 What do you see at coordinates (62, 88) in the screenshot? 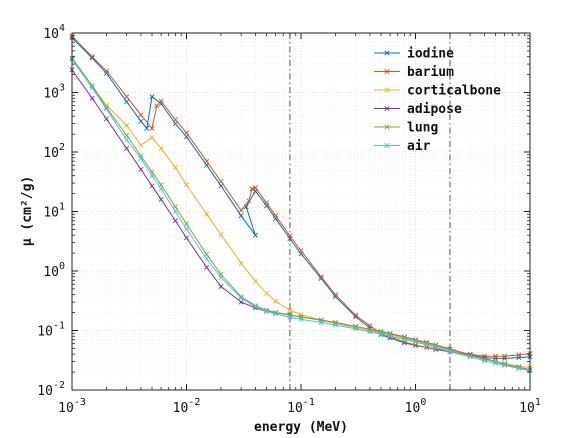
I see `y-tick-exponent: 3` at bounding box center [62, 88].